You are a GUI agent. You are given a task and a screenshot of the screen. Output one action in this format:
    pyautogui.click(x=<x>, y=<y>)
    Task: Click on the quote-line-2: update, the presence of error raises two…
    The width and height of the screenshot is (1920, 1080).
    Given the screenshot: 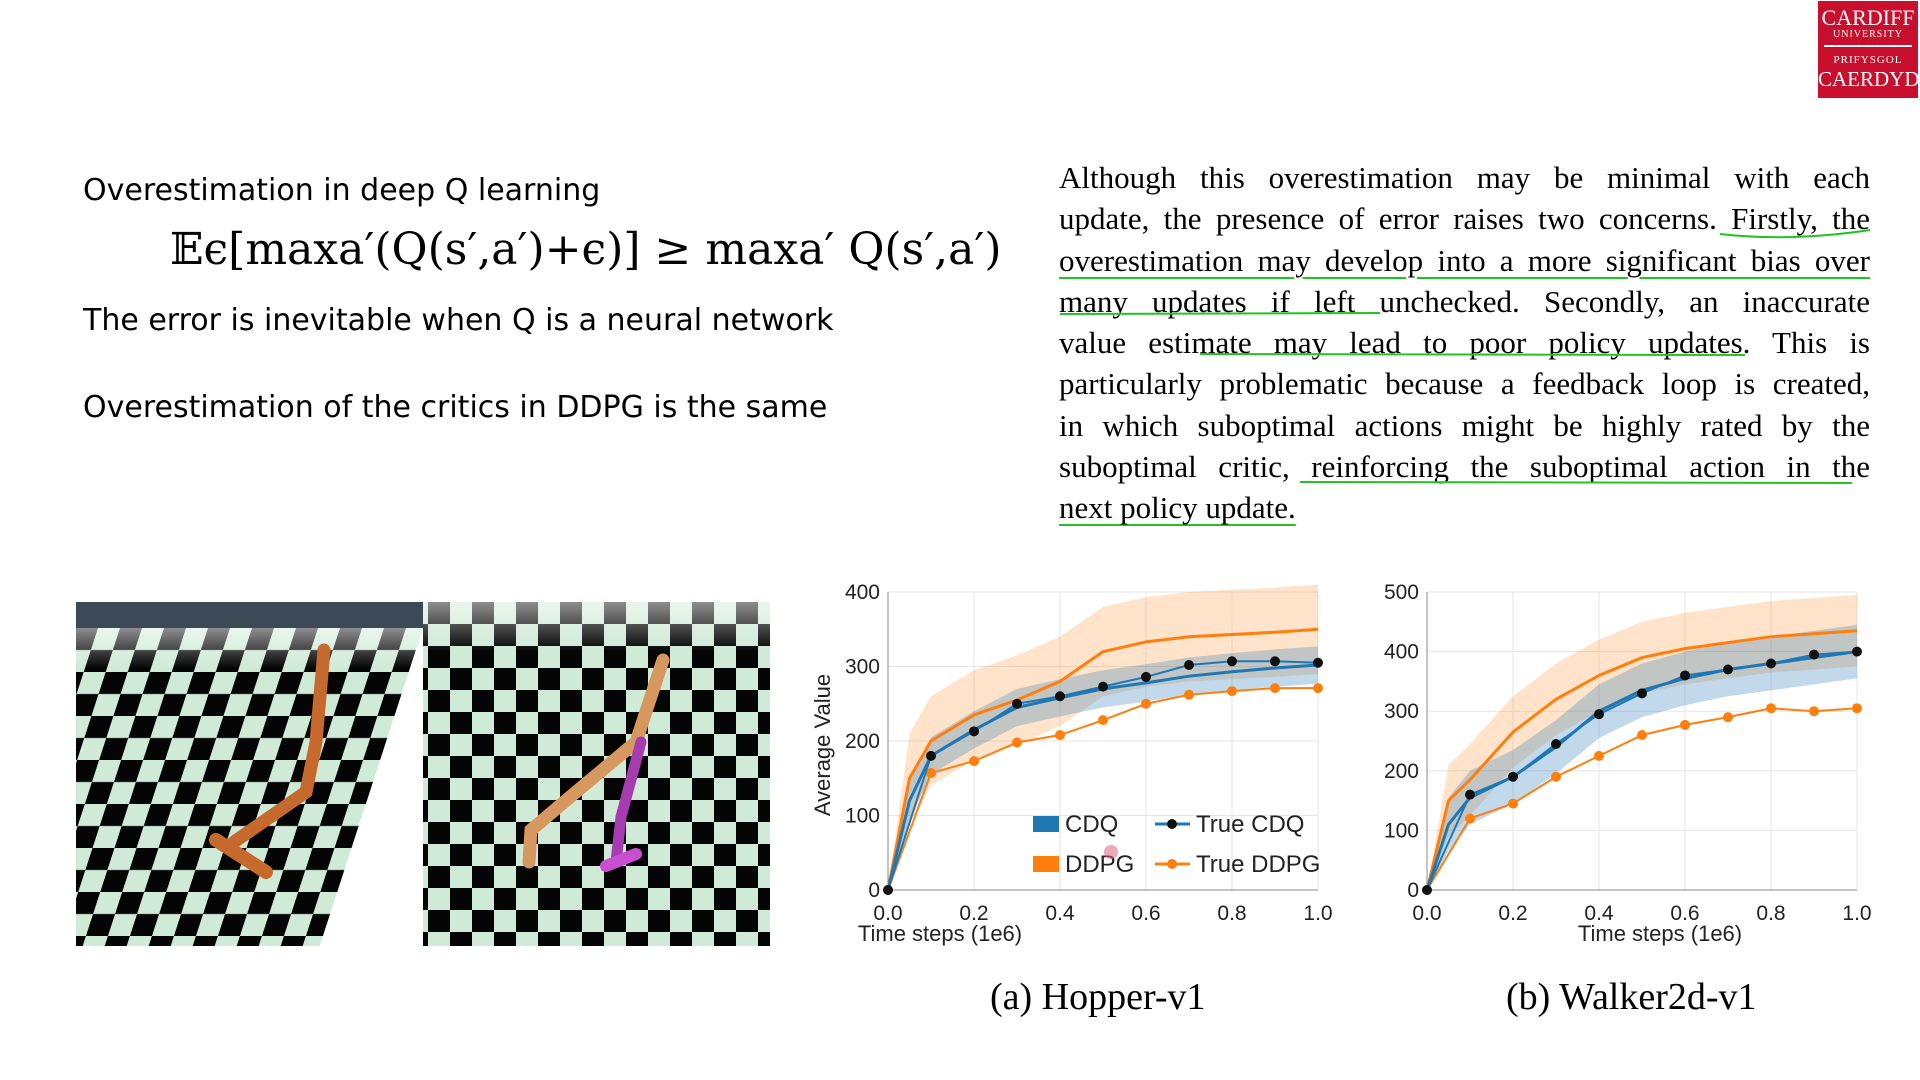 What is the action you would take?
    pyautogui.click(x=1464, y=219)
    